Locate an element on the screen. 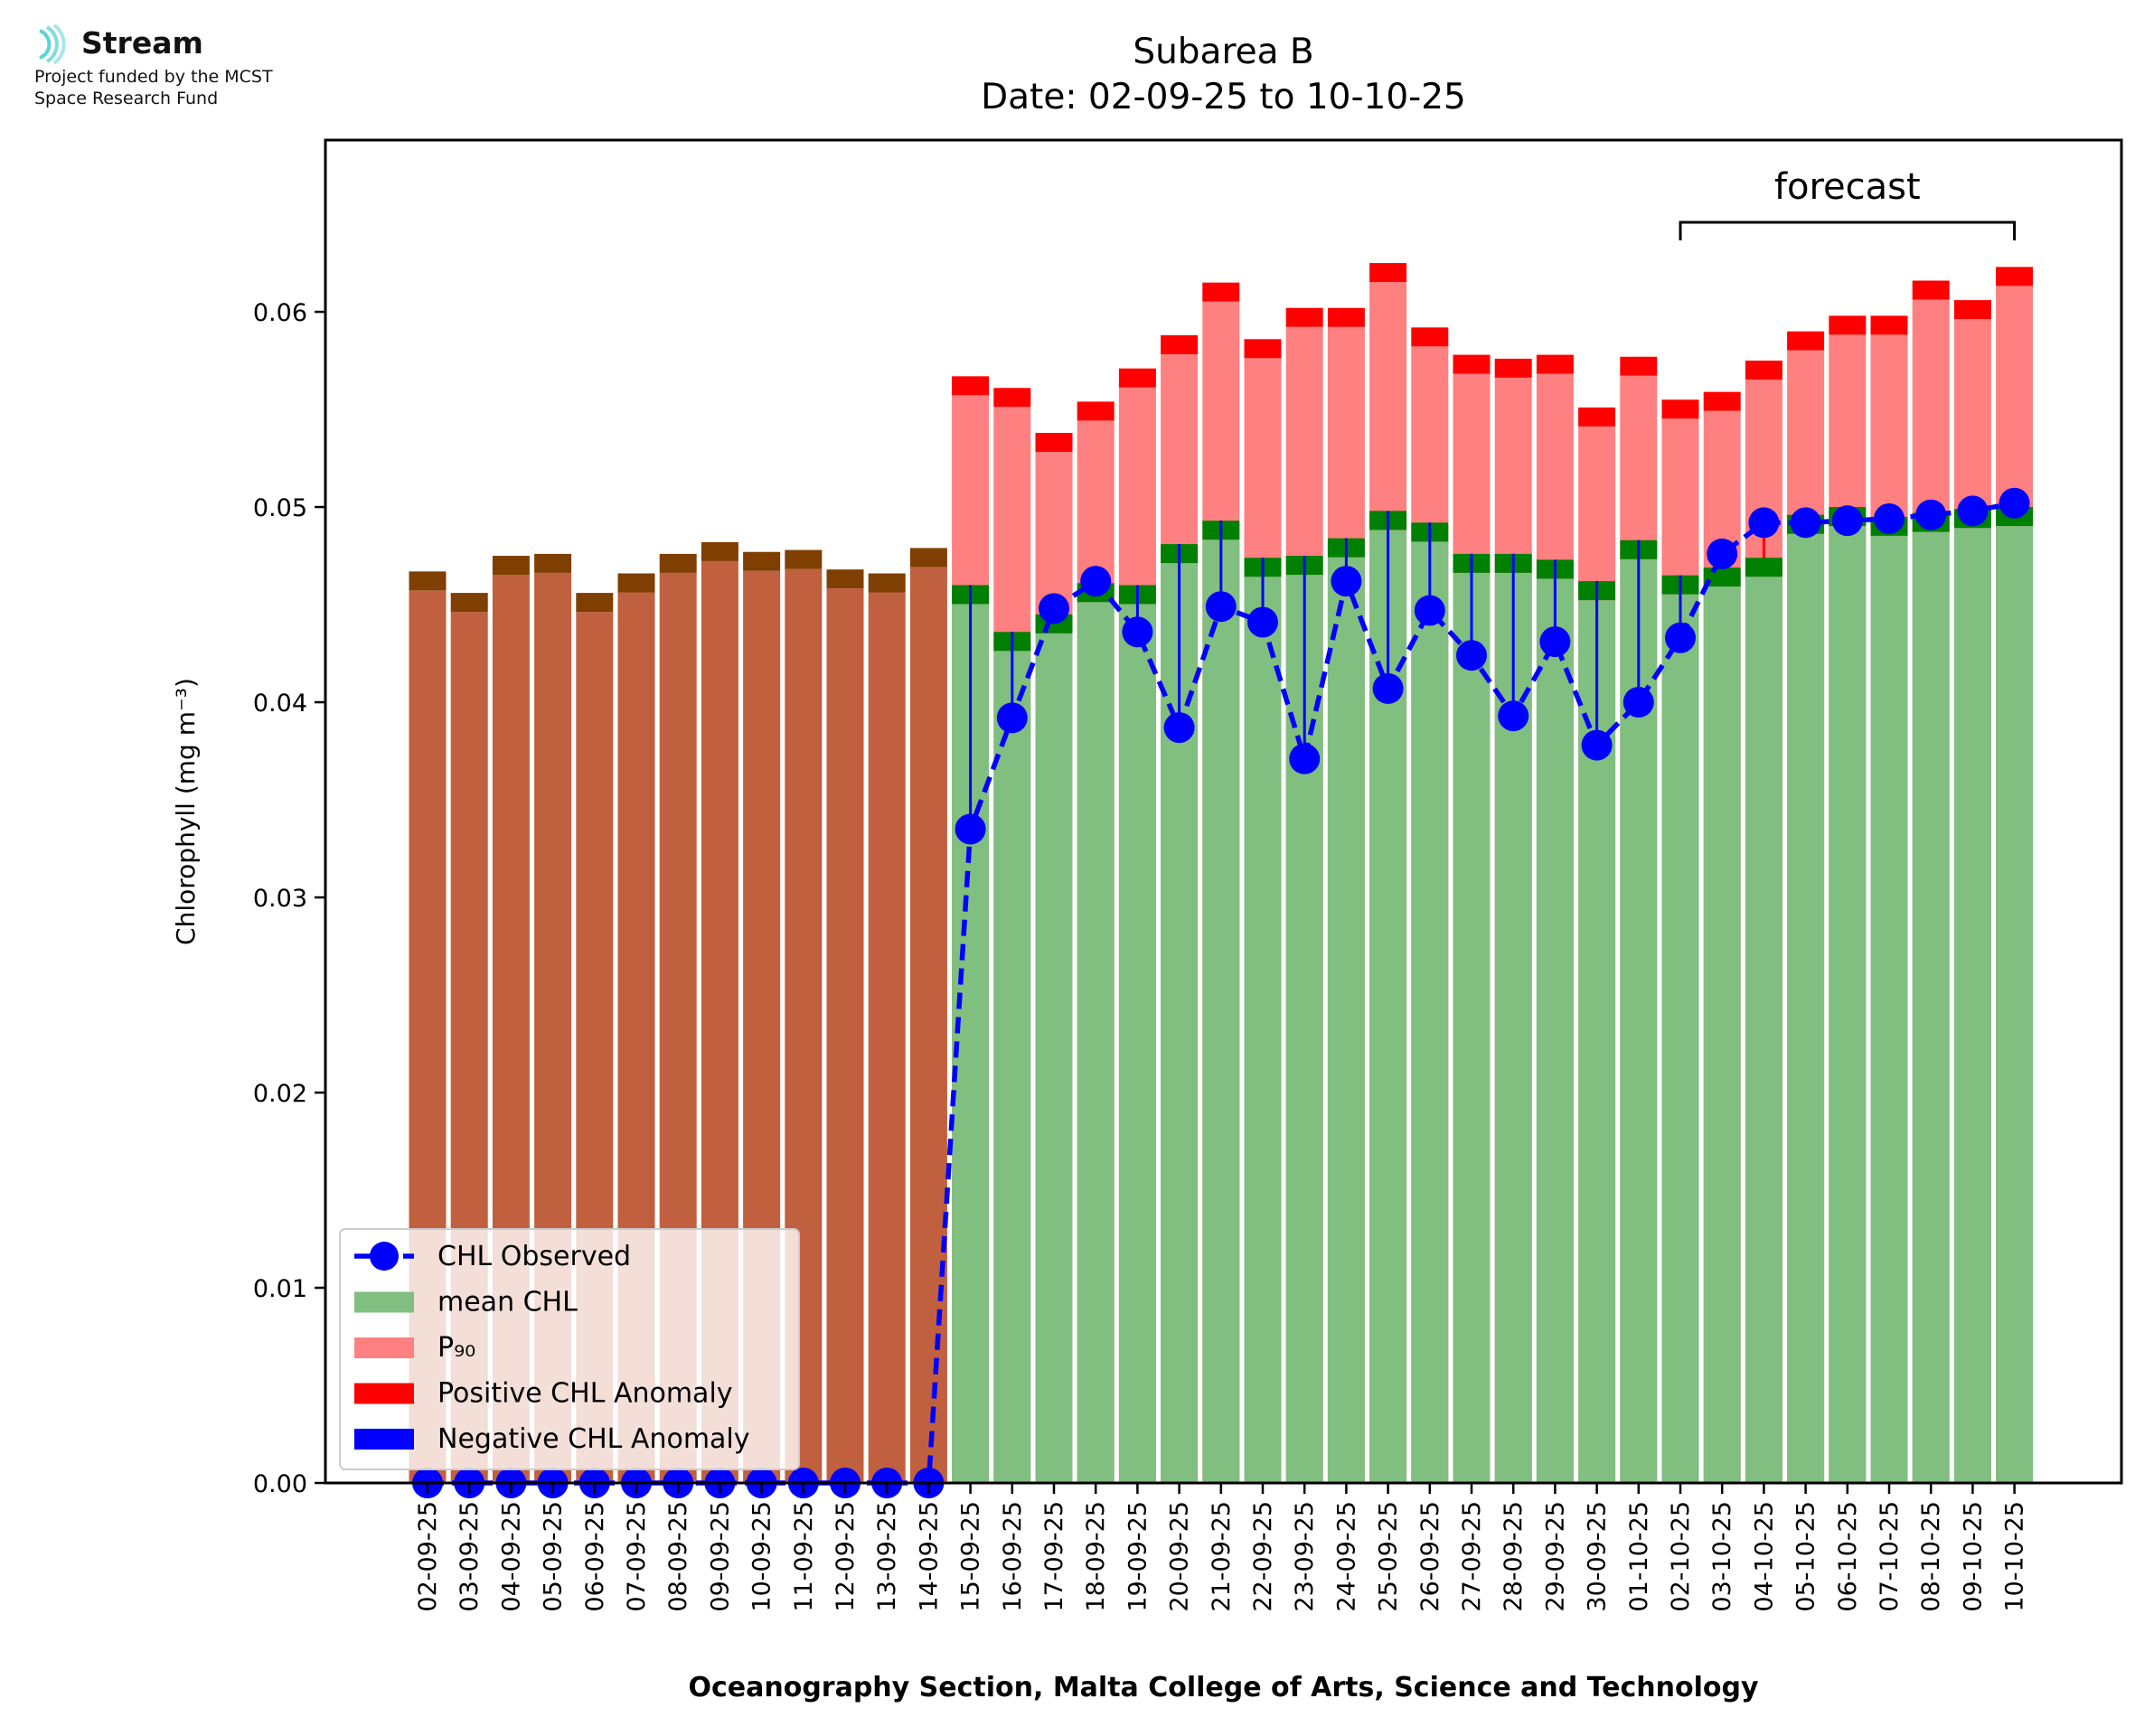  x-tick-label: 09-10-25 is located at coordinates (1973, 1556).